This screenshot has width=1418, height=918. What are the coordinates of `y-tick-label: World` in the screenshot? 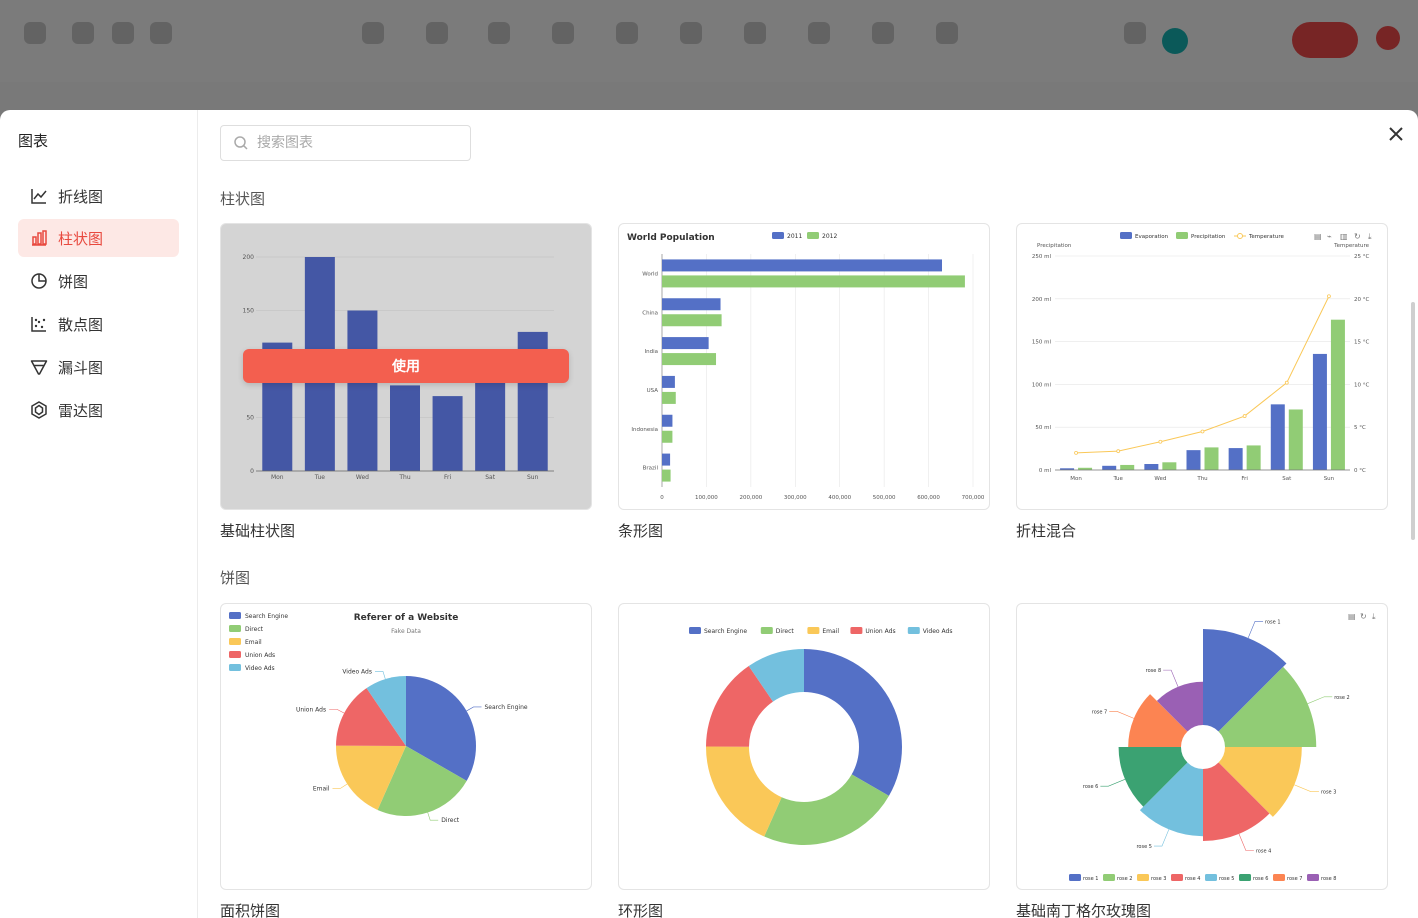 It's located at (650, 274).